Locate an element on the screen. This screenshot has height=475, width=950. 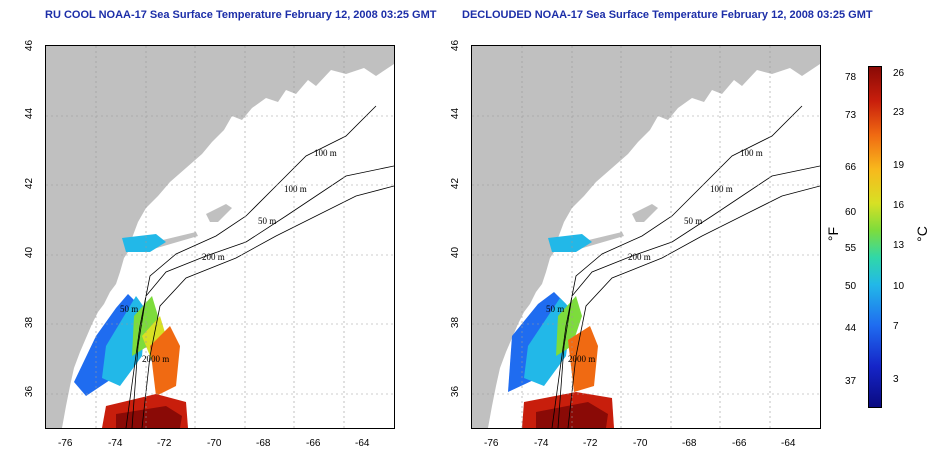
colorbar-f-tick: 60 is located at coordinates (851, 212).